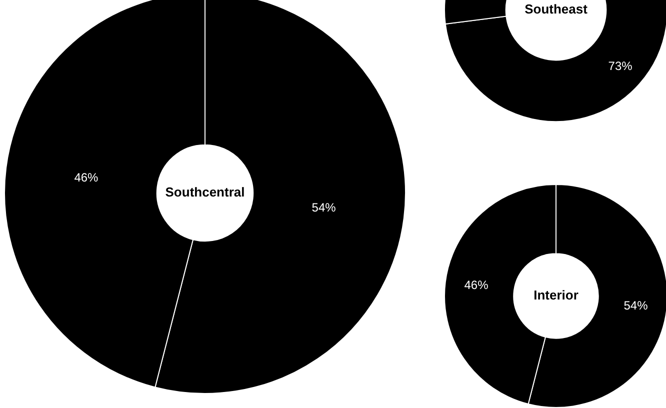 The width and height of the screenshot is (666, 408). What do you see at coordinates (205, 192) in the screenshot?
I see `text: Southcentral` at bounding box center [205, 192].